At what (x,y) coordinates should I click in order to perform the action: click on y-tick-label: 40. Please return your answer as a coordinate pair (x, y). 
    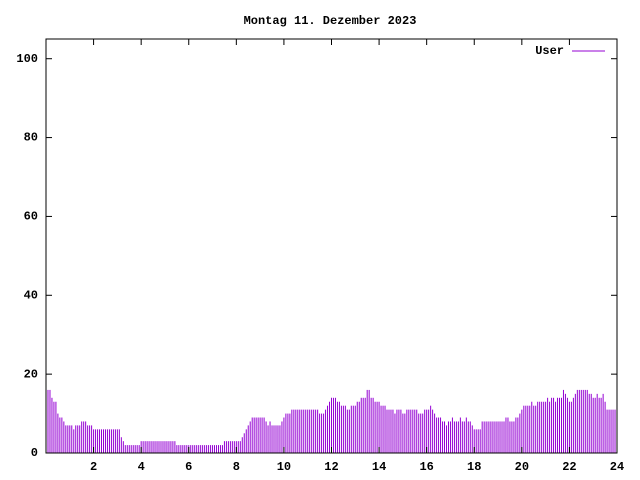
    Looking at the image, I should click on (31, 295).